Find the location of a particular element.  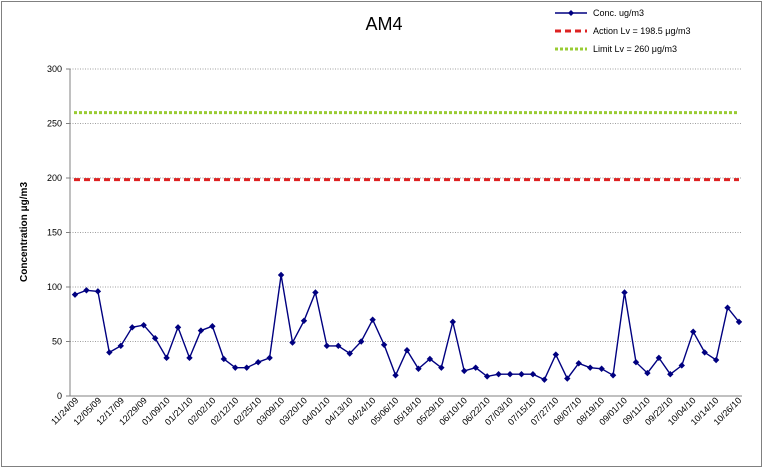

y-tick-label: 300 is located at coordinates (54, 69).